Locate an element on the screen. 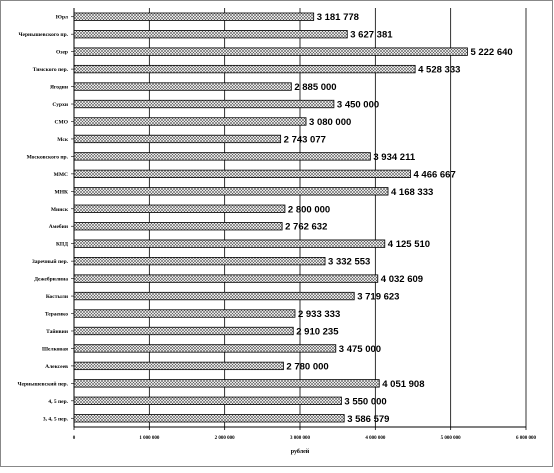 This screenshot has width=554, height=473. data-label: 2 910 235 is located at coordinates (317, 331).